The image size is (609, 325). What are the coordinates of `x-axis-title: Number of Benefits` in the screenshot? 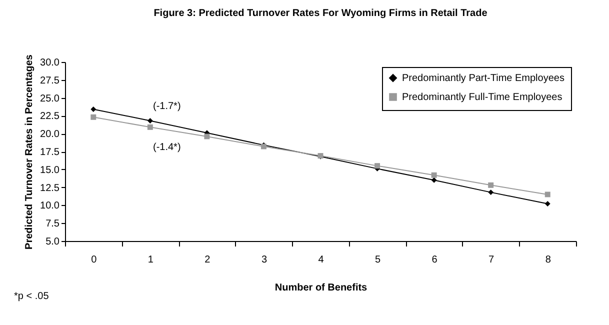 It's located at (321, 288).